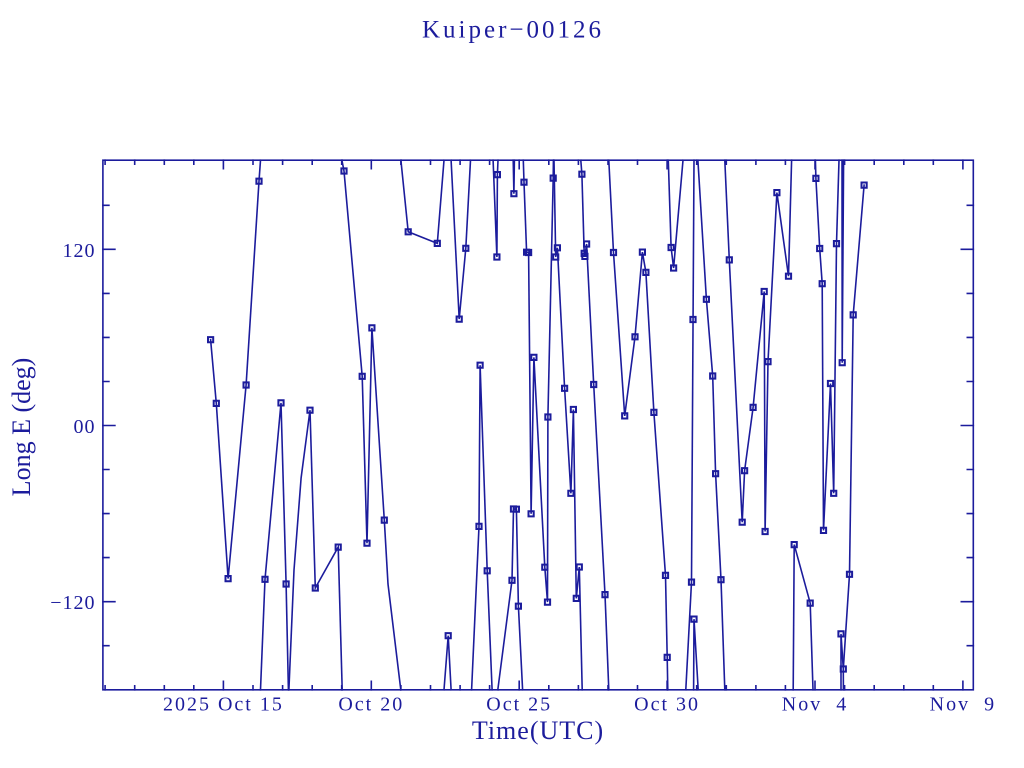 Image resolution: width=1024 pixels, height=768 pixels. Describe the element at coordinates (79, 251) in the screenshot. I see `svg-text: 120` at that location.